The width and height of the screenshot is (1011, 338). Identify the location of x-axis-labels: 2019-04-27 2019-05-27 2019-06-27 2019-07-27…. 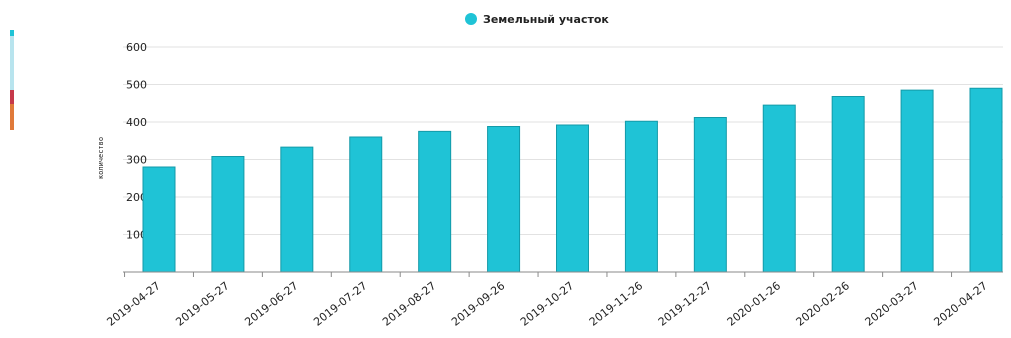
(547, 300).